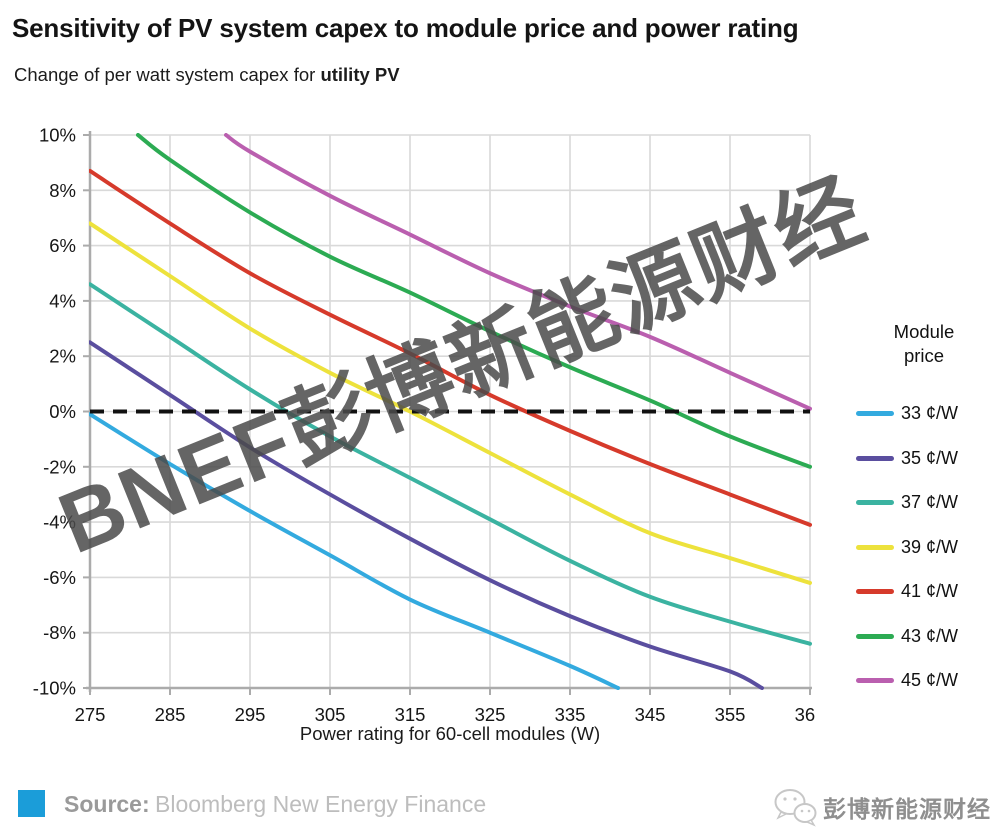 The image size is (995, 836). Describe the element at coordinates (90, 714) in the screenshot. I see `x-tick-label: 275` at that location.